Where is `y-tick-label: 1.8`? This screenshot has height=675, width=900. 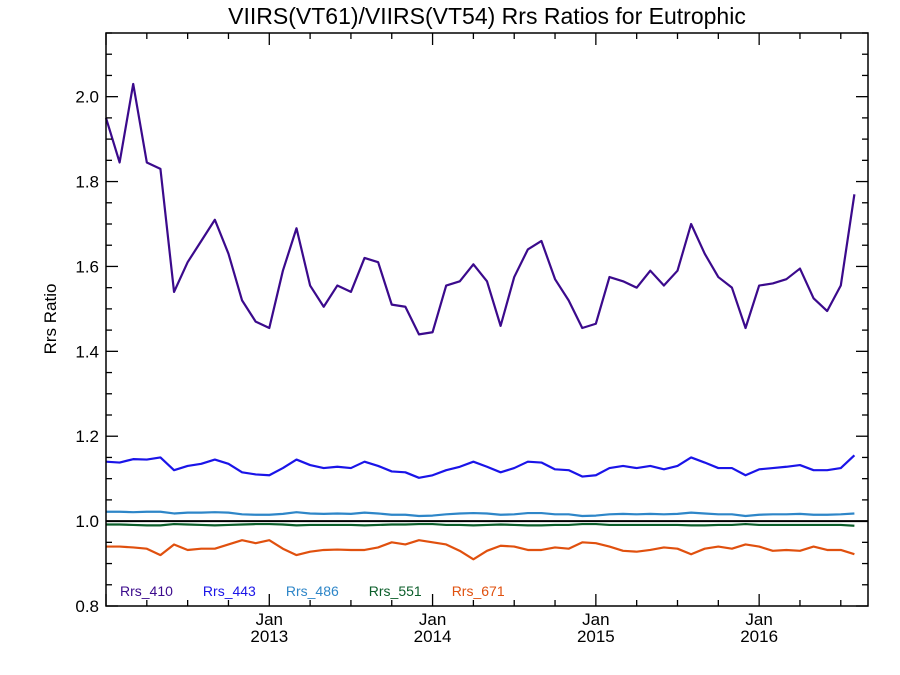
y-tick-label: 1.8 is located at coordinates (87, 182).